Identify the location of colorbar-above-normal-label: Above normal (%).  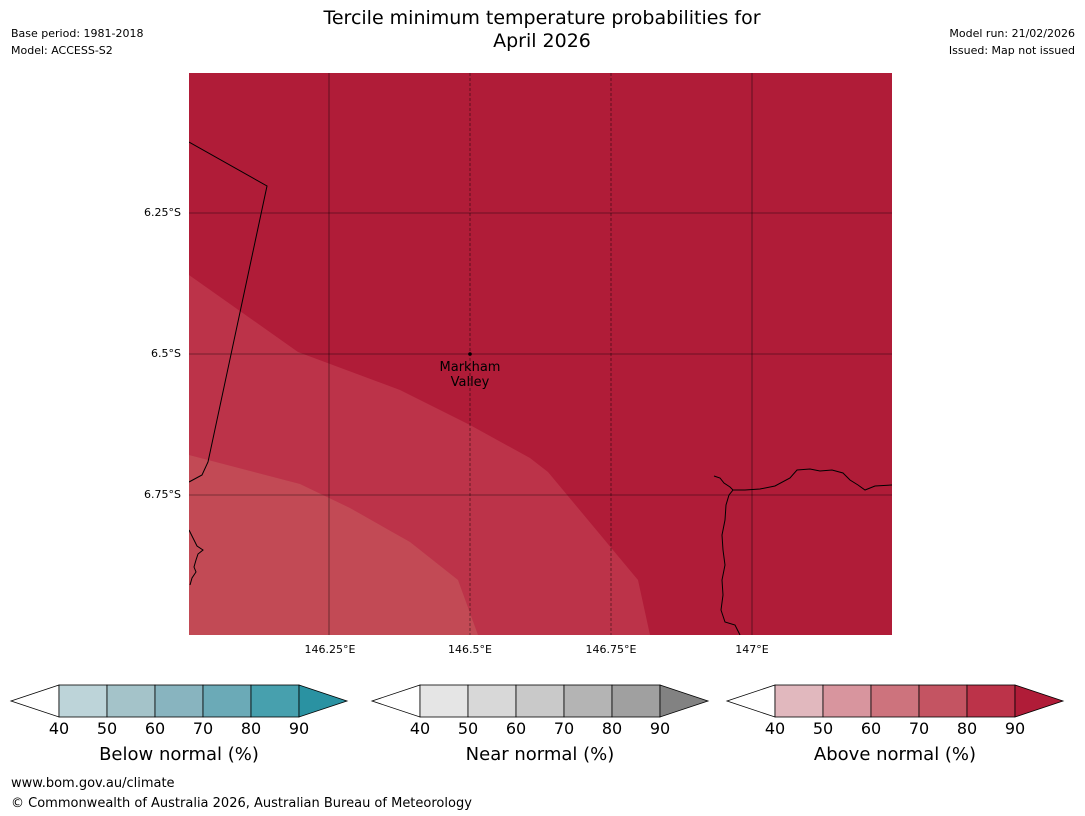
(895, 754).